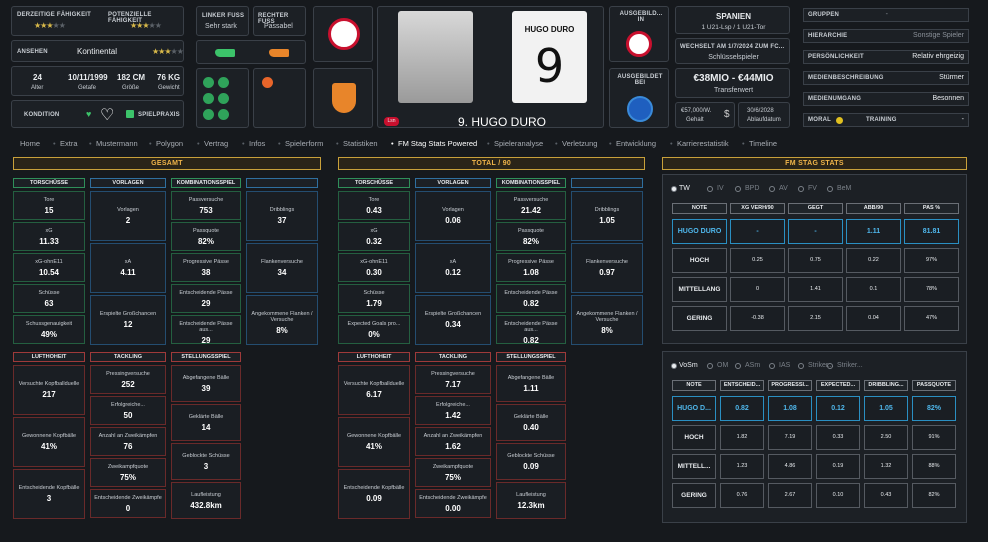  What do you see at coordinates (639, 44) in the screenshot?
I see `trained-in-rfef-icon` at bounding box center [639, 44].